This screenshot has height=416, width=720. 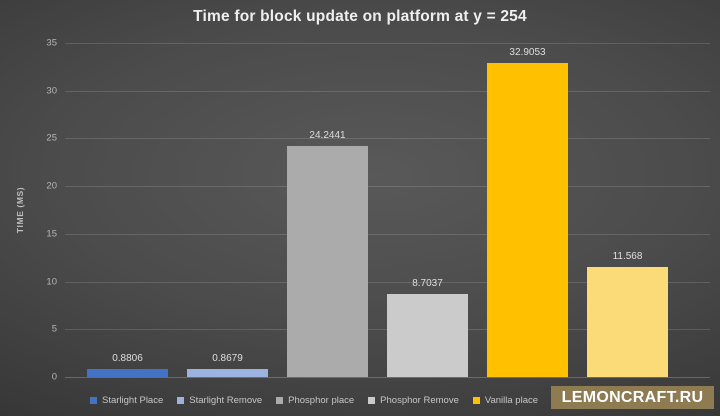 I want to click on y-tick: 15, so click(x=51, y=234).